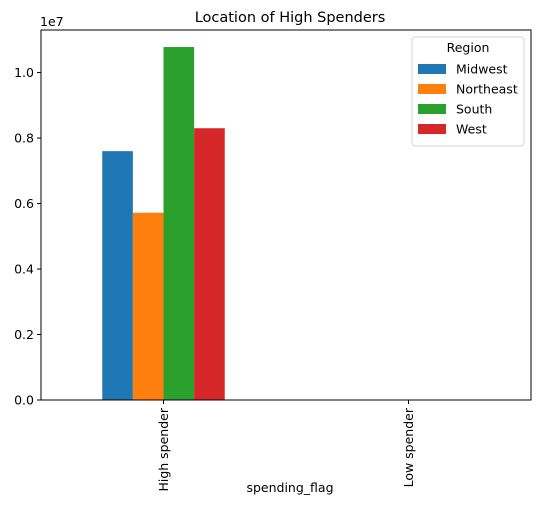 The width and height of the screenshot is (547, 531). Describe the element at coordinates (471, 129) in the screenshot. I see `legend-label-west: West` at that location.